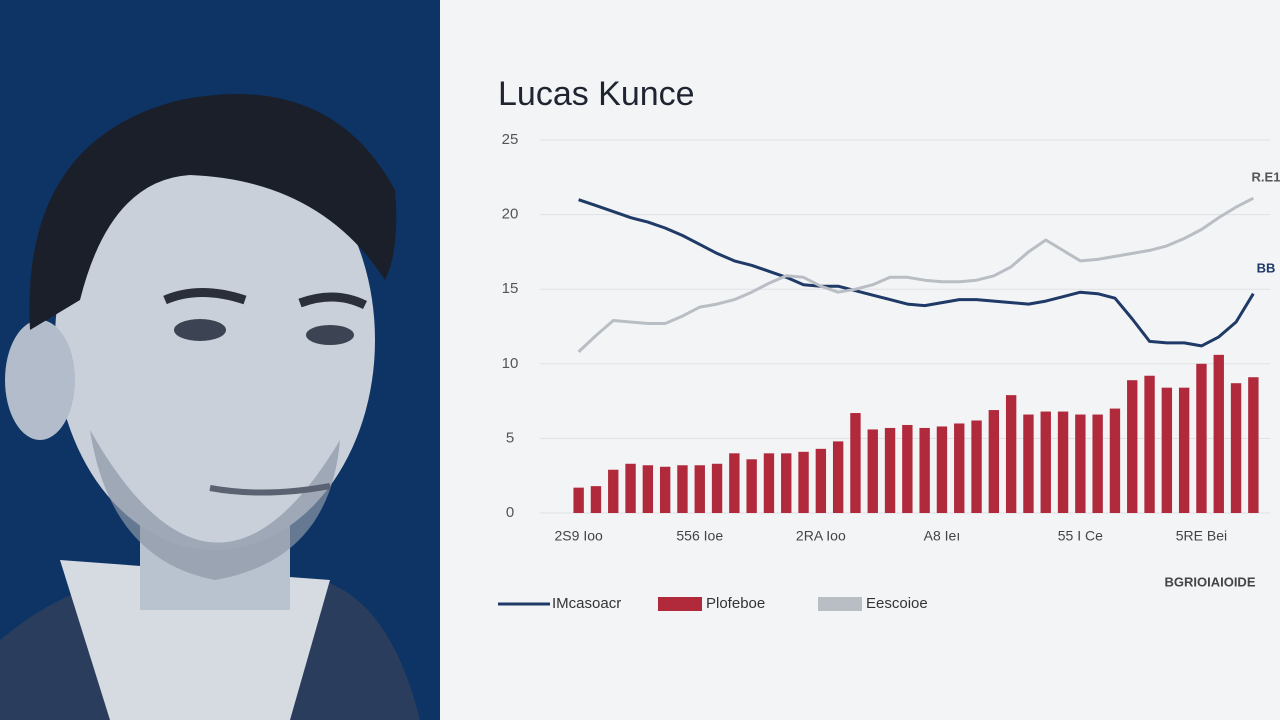  What do you see at coordinates (215, 505) in the screenshot?
I see `beard` at bounding box center [215, 505].